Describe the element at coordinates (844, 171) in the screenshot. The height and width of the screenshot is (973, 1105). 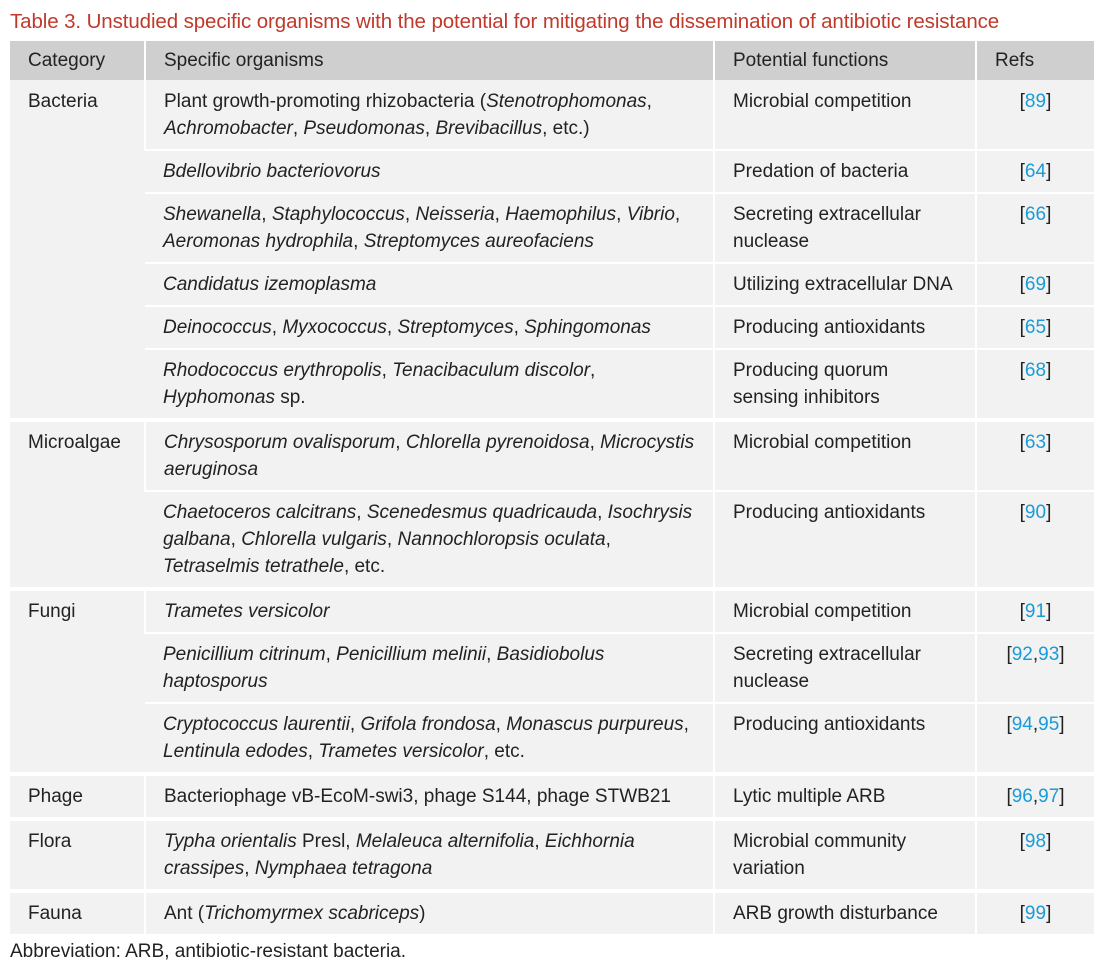
I see `function-cell: Predation of bacteria` at that location.